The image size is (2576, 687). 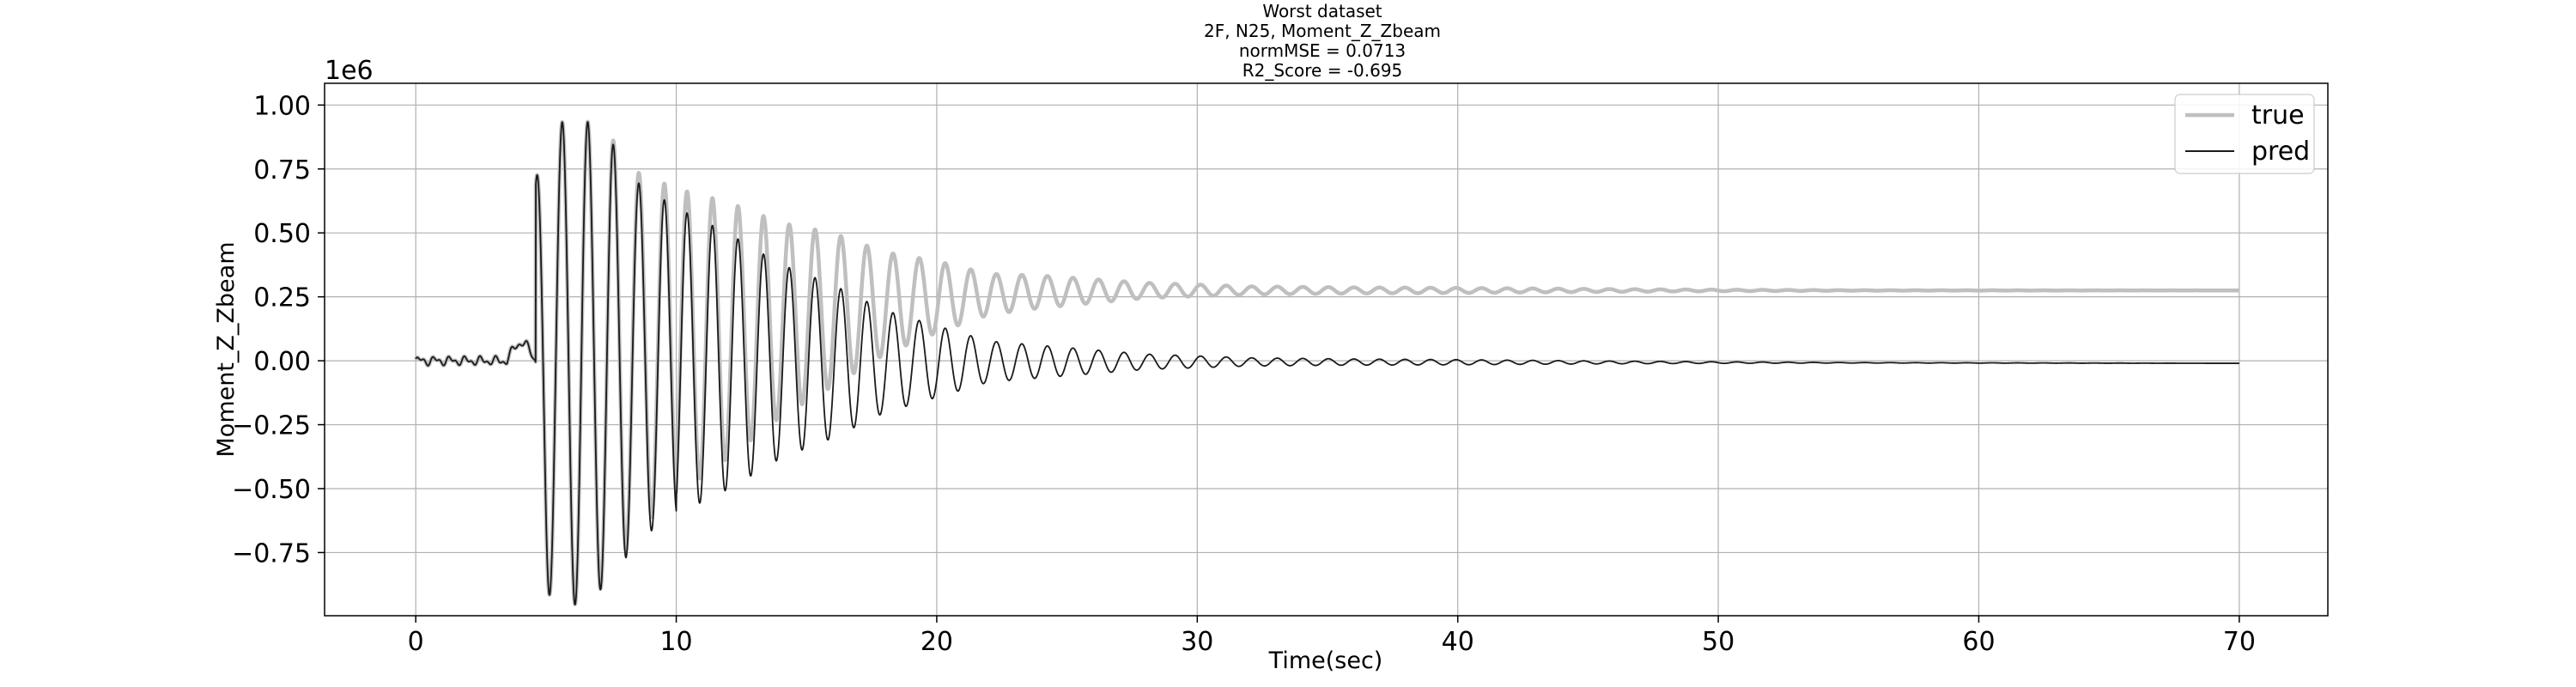 What do you see at coordinates (1322, 11) in the screenshot?
I see `title-line-1: Worst dataset` at bounding box center [1322, 11].